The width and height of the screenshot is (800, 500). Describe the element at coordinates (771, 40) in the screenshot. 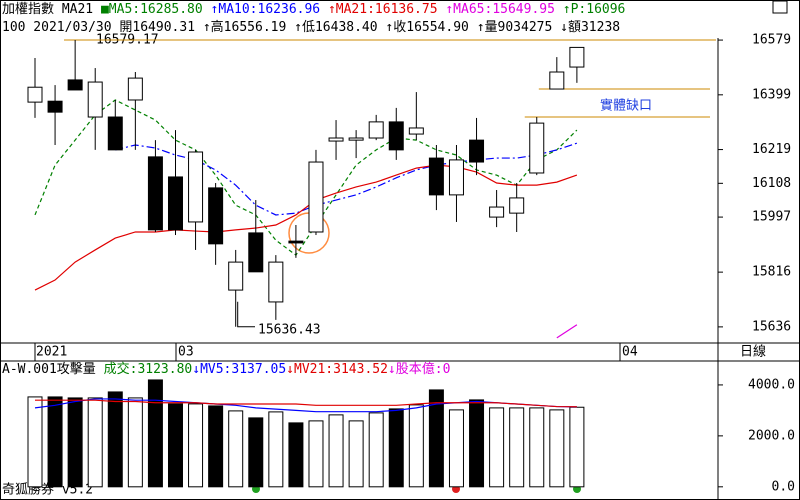

I see `y-tick-label: 16579` at that location.